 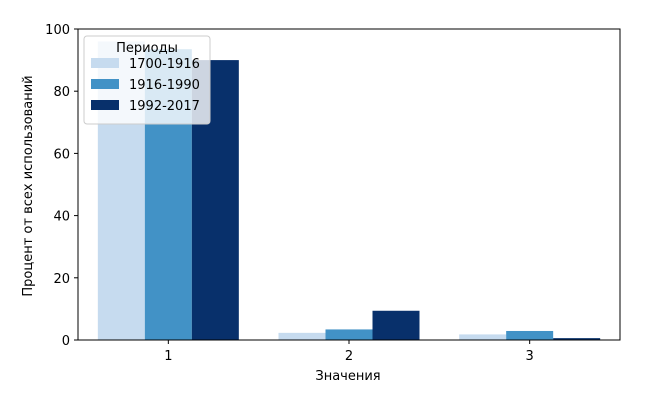 What do you see at coordinates (105, 105) in the screenshot?
I see `legend-swatch-1992-2017` at bounding box center [105, 105].